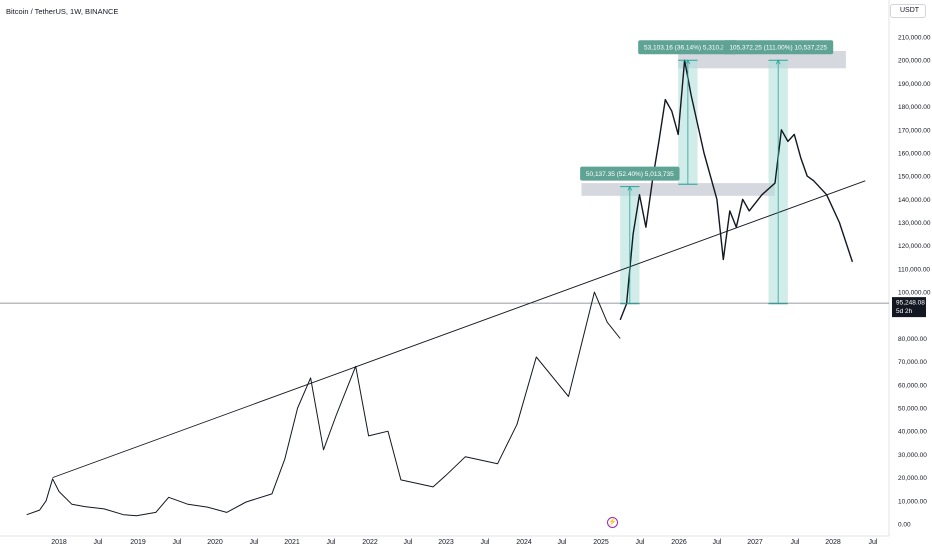 The width and height of the screenshot is (932, 550). Describe the element at coordinates (910, 303) in the screenshot. I see `last-price-label: 95,248.08` at that location.